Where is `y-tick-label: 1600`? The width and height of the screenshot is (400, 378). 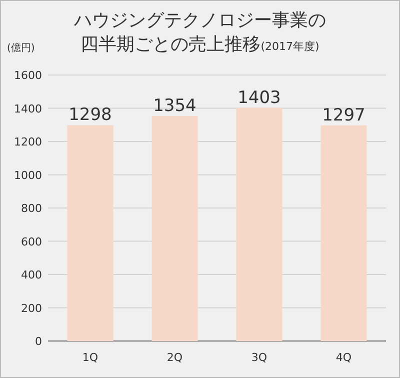 y-tick-label: 1600 is located at coordinates (28, 75).